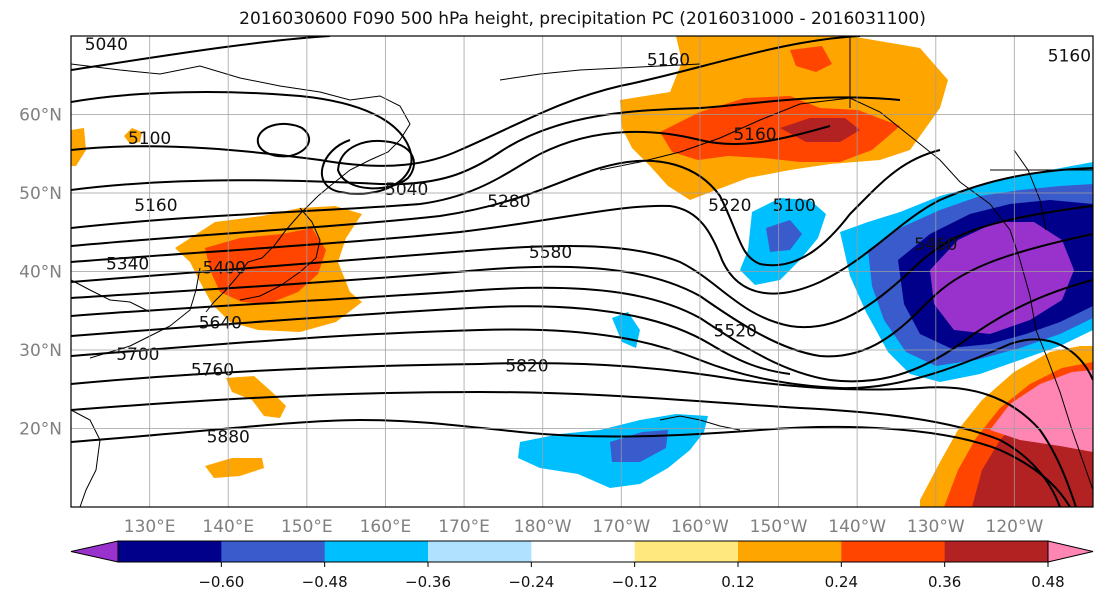 This screenshot has height=601, width=1105. What do you see at coordinates (1015, 527) in the screenshot?
I see `longitude-tick-label: 120°W` at bounding box center [1015, 527].